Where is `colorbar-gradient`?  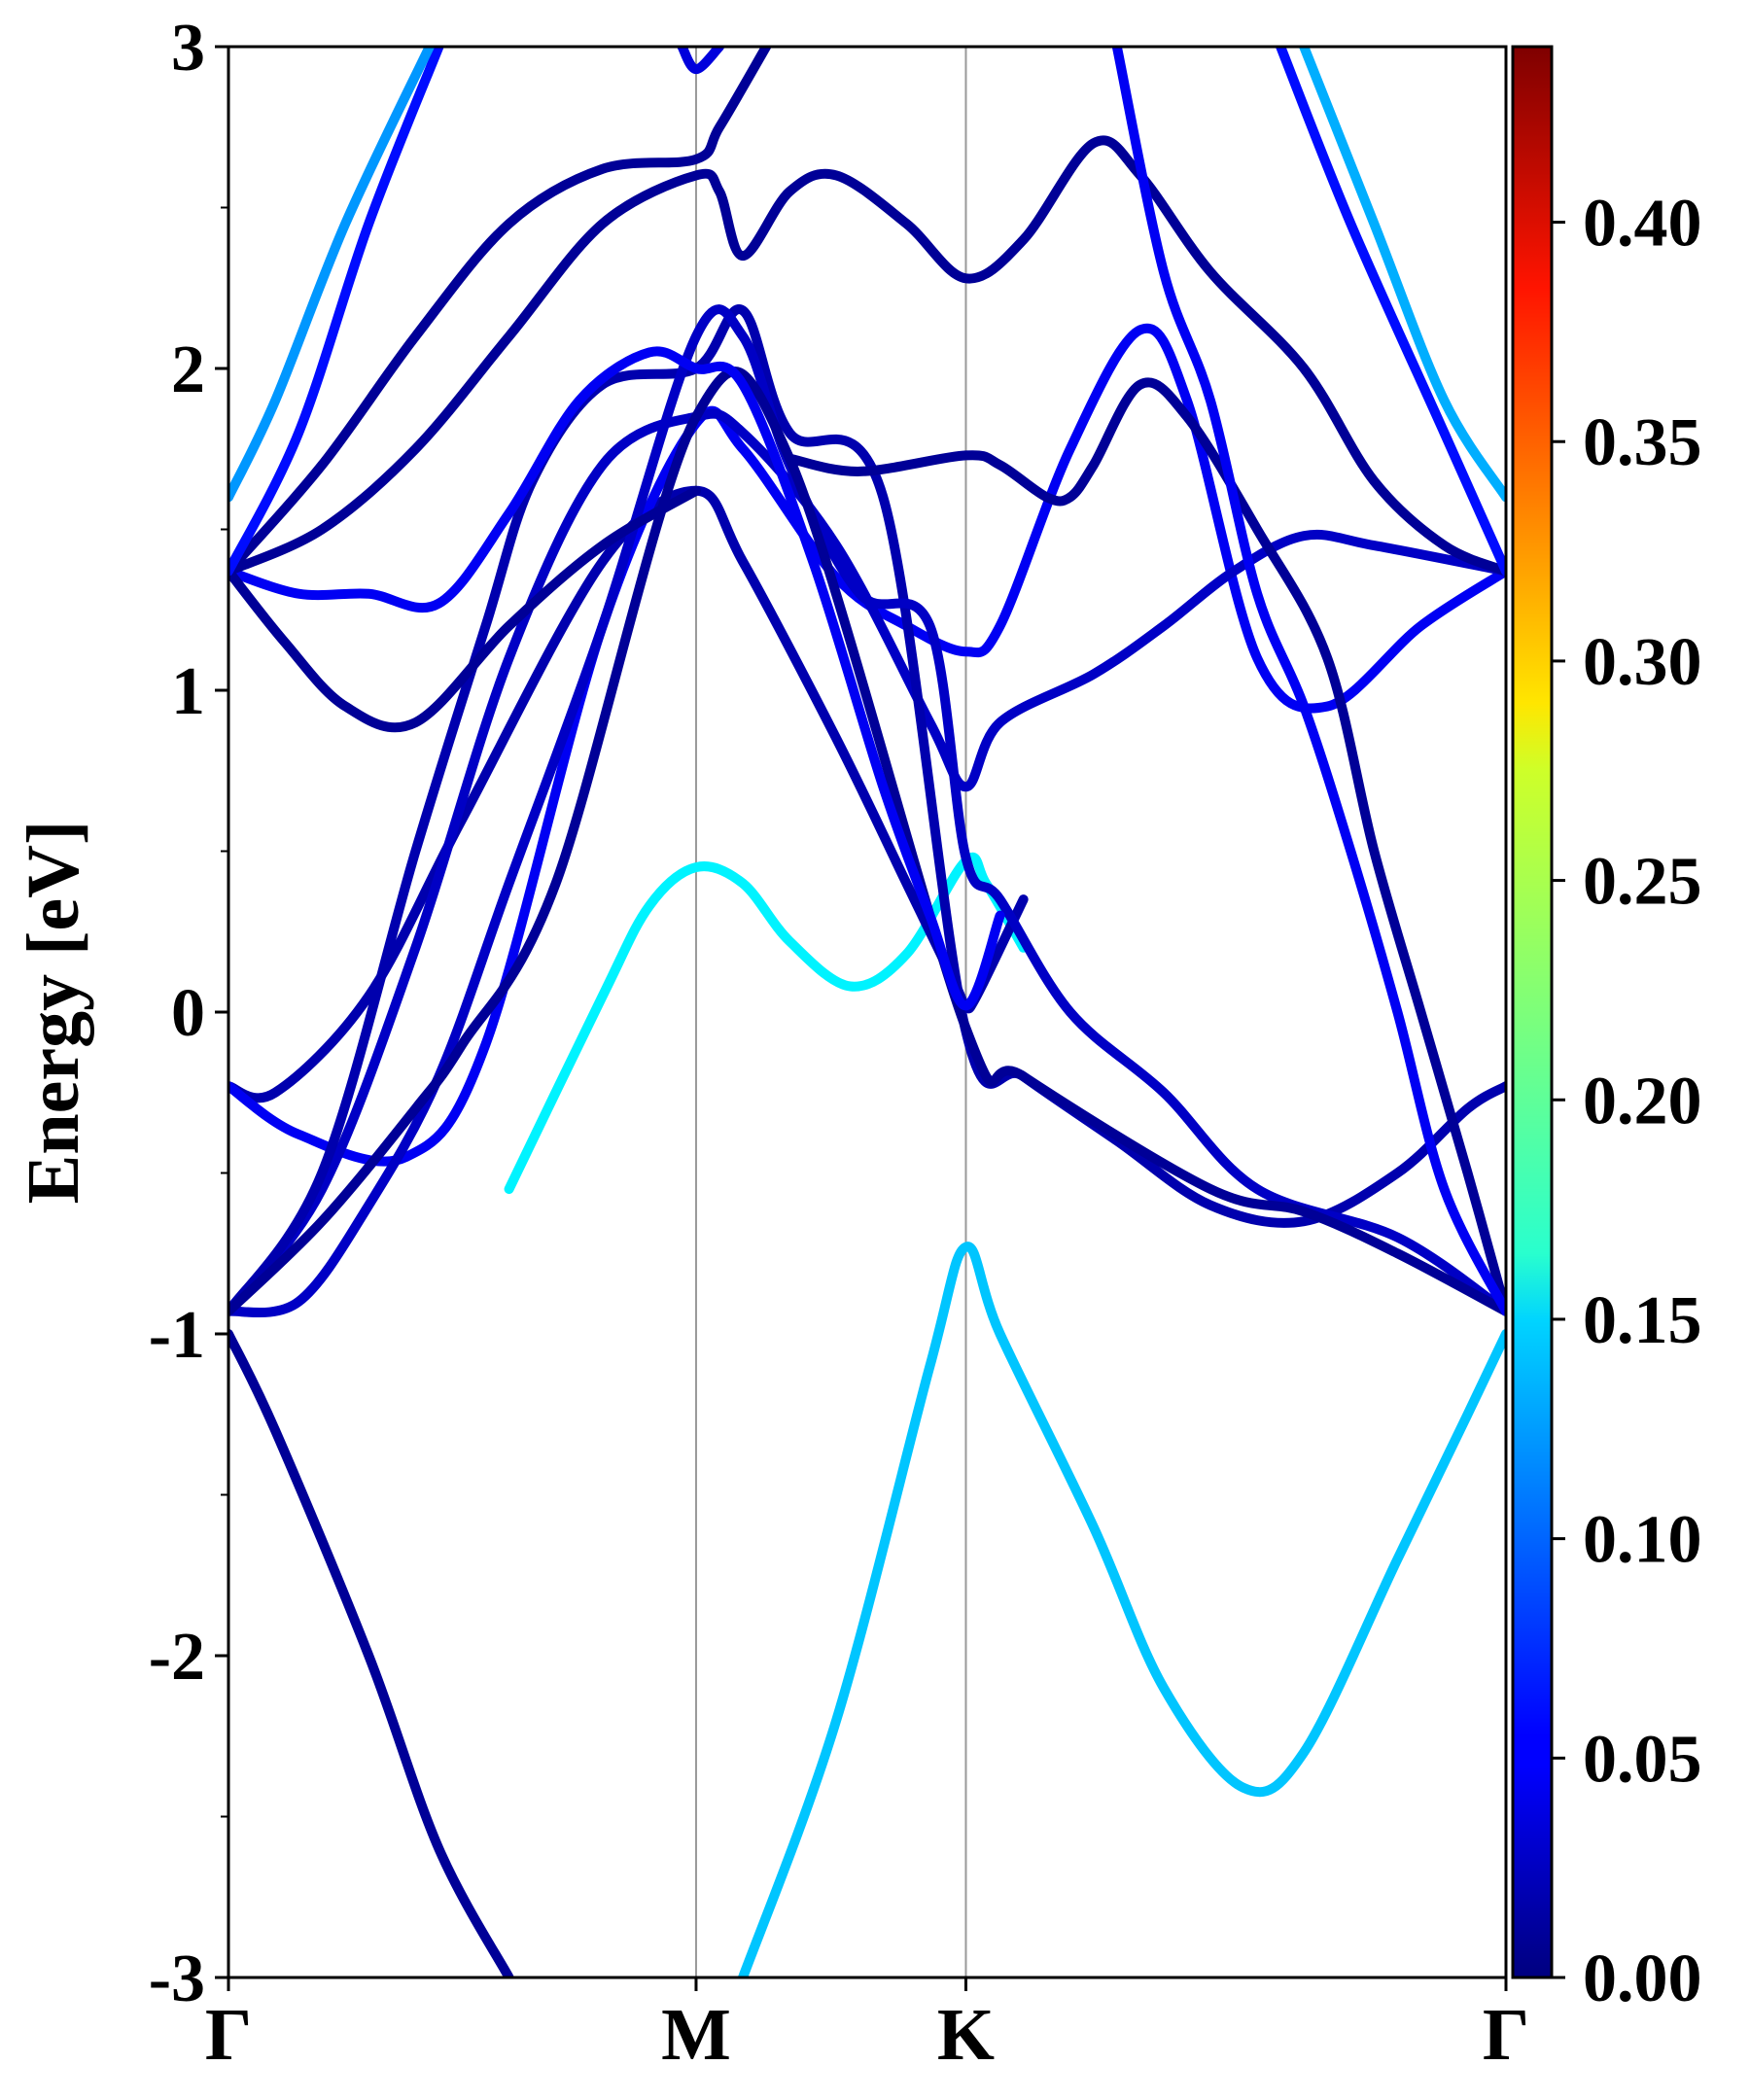
colorbar-gradient is located at coordinates (1532, 1012).